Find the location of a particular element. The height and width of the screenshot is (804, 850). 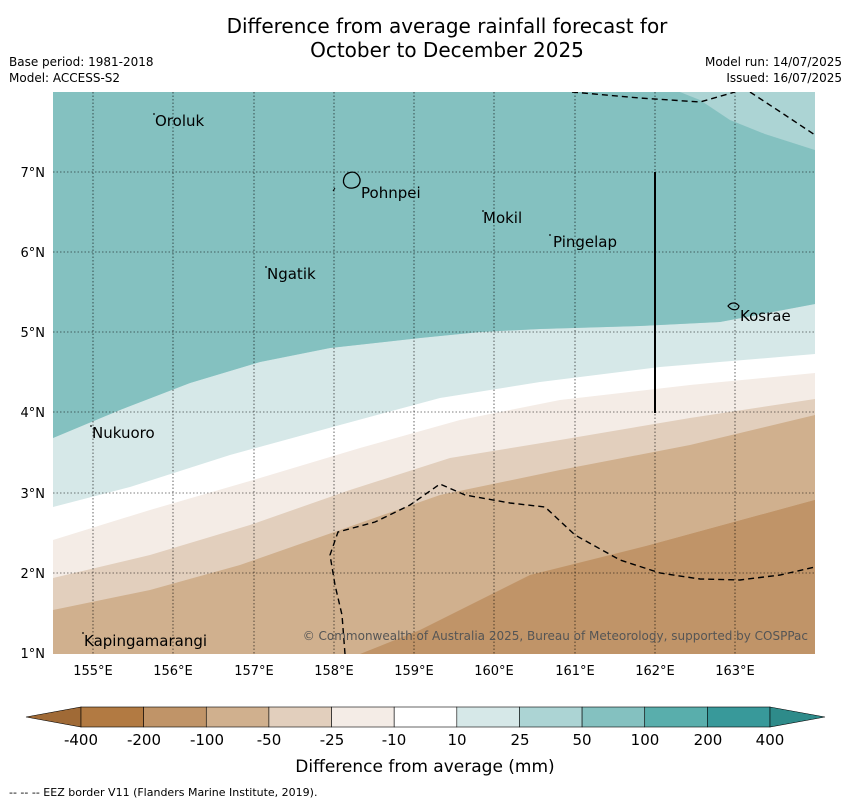

place-label: Oroluk is located at coordinates (179, 121).